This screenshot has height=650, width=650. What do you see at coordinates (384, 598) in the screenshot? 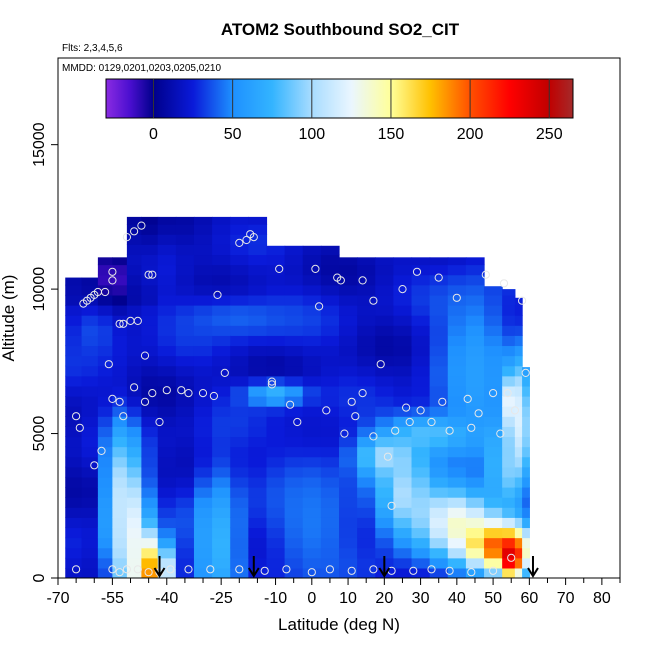
I see `x-tick-label: 20` at bounding box center [384, 598].